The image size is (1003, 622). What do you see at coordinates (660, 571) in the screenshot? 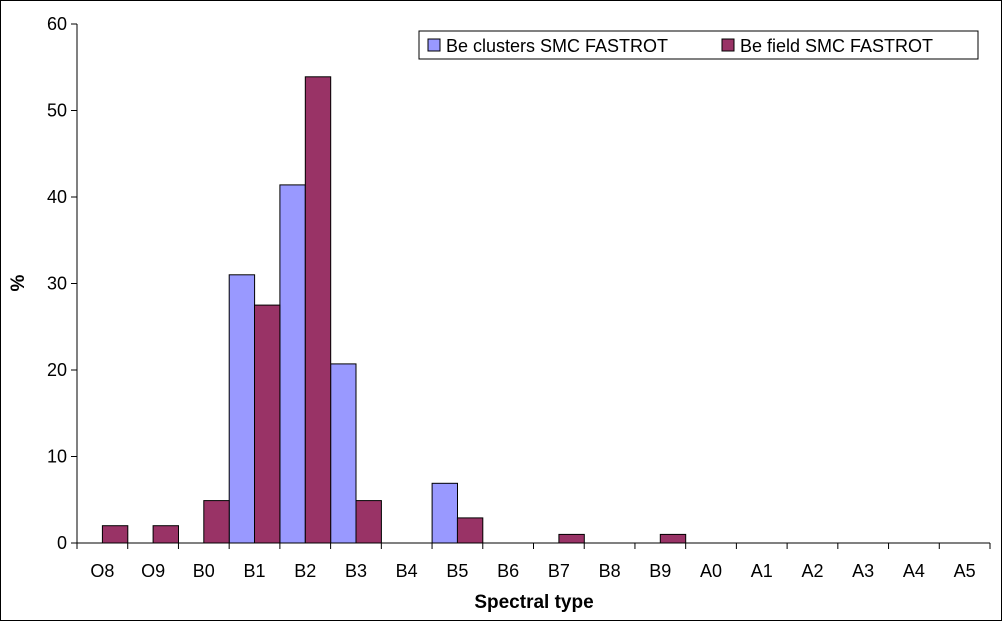
I see `x-tick-label-b9: B9` at bounding box center [660, 571].